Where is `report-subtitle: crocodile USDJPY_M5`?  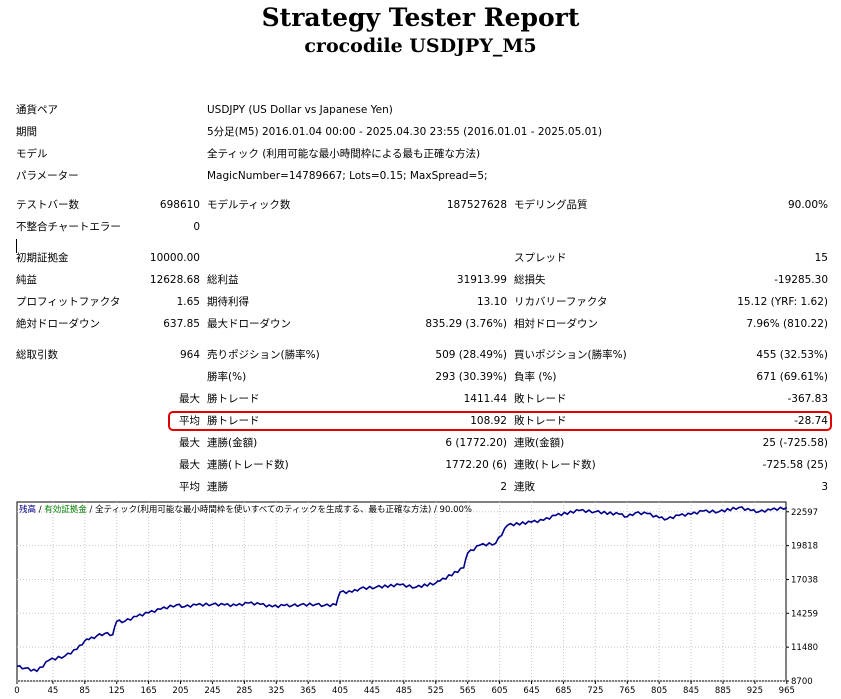 report-subtitle: crocodile USDJPY_M5 is located at coordinates (420, 46).